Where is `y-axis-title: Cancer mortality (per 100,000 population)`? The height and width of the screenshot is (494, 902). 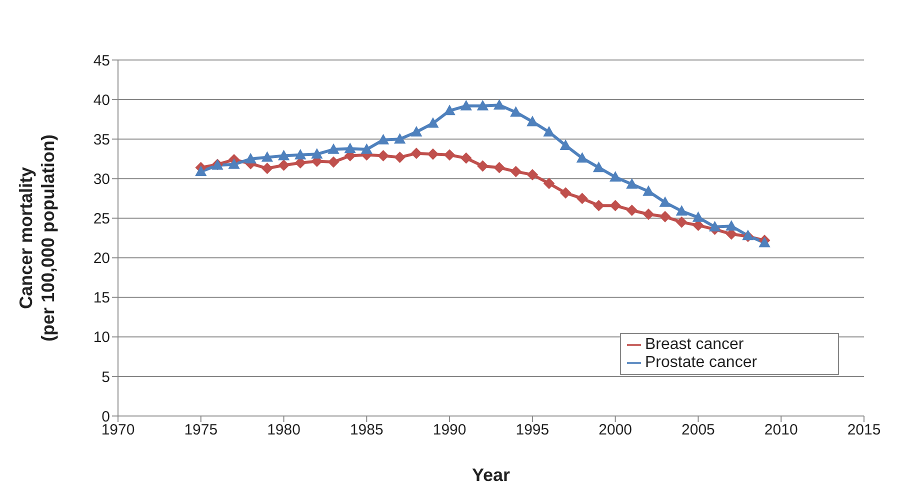
y-axis-title: Cancer mortality (per 100,000 population) is located at coordinates (37, 238).